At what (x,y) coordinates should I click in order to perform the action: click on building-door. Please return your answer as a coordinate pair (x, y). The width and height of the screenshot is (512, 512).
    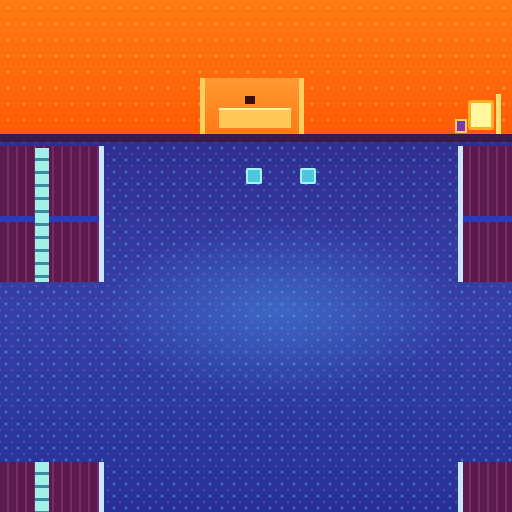
    Looking at the image, I should click on (250, 100).